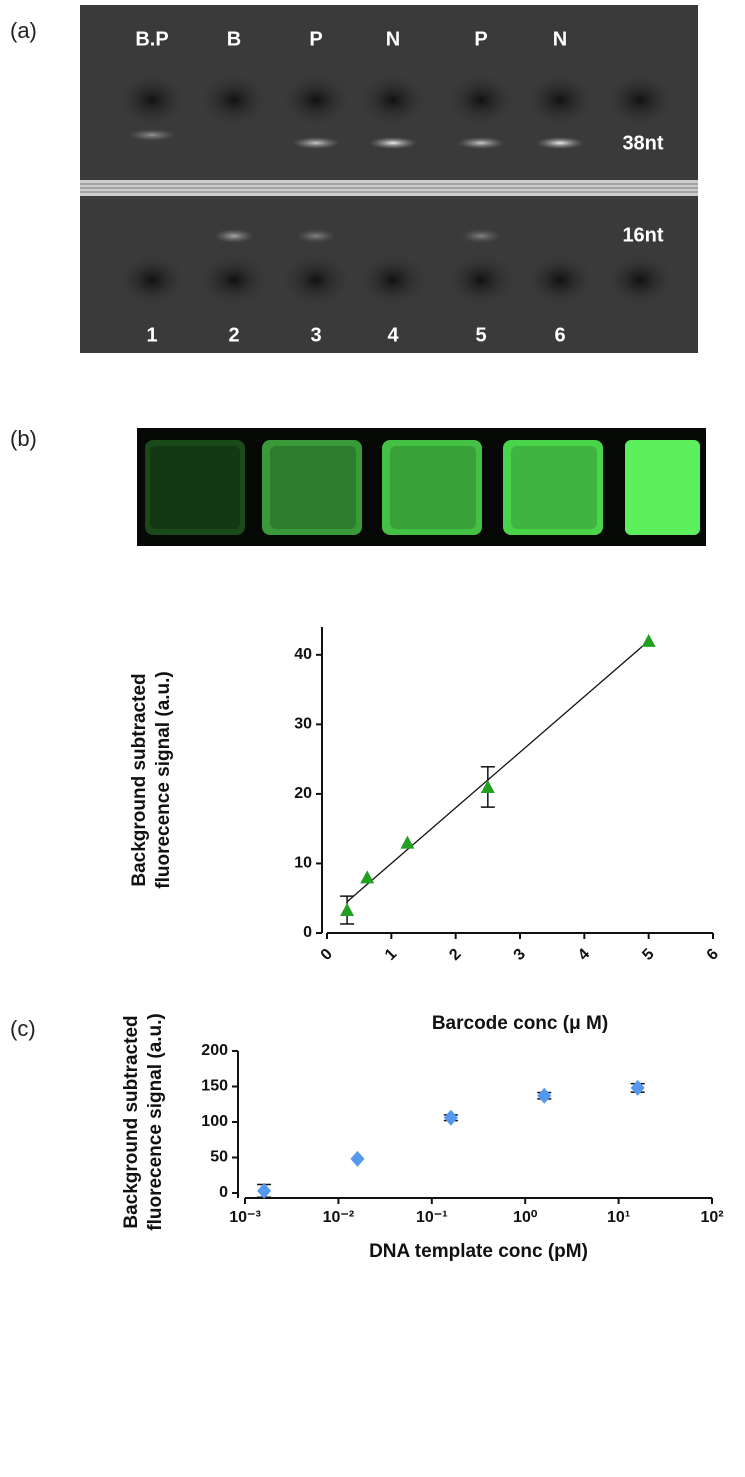 The height and width of the screenshot is (1477, 745). What do you see at coordinates (214, 1050) in the screenshot?
I see `y-tick-label: 200` at bounding box center [214, 1050].